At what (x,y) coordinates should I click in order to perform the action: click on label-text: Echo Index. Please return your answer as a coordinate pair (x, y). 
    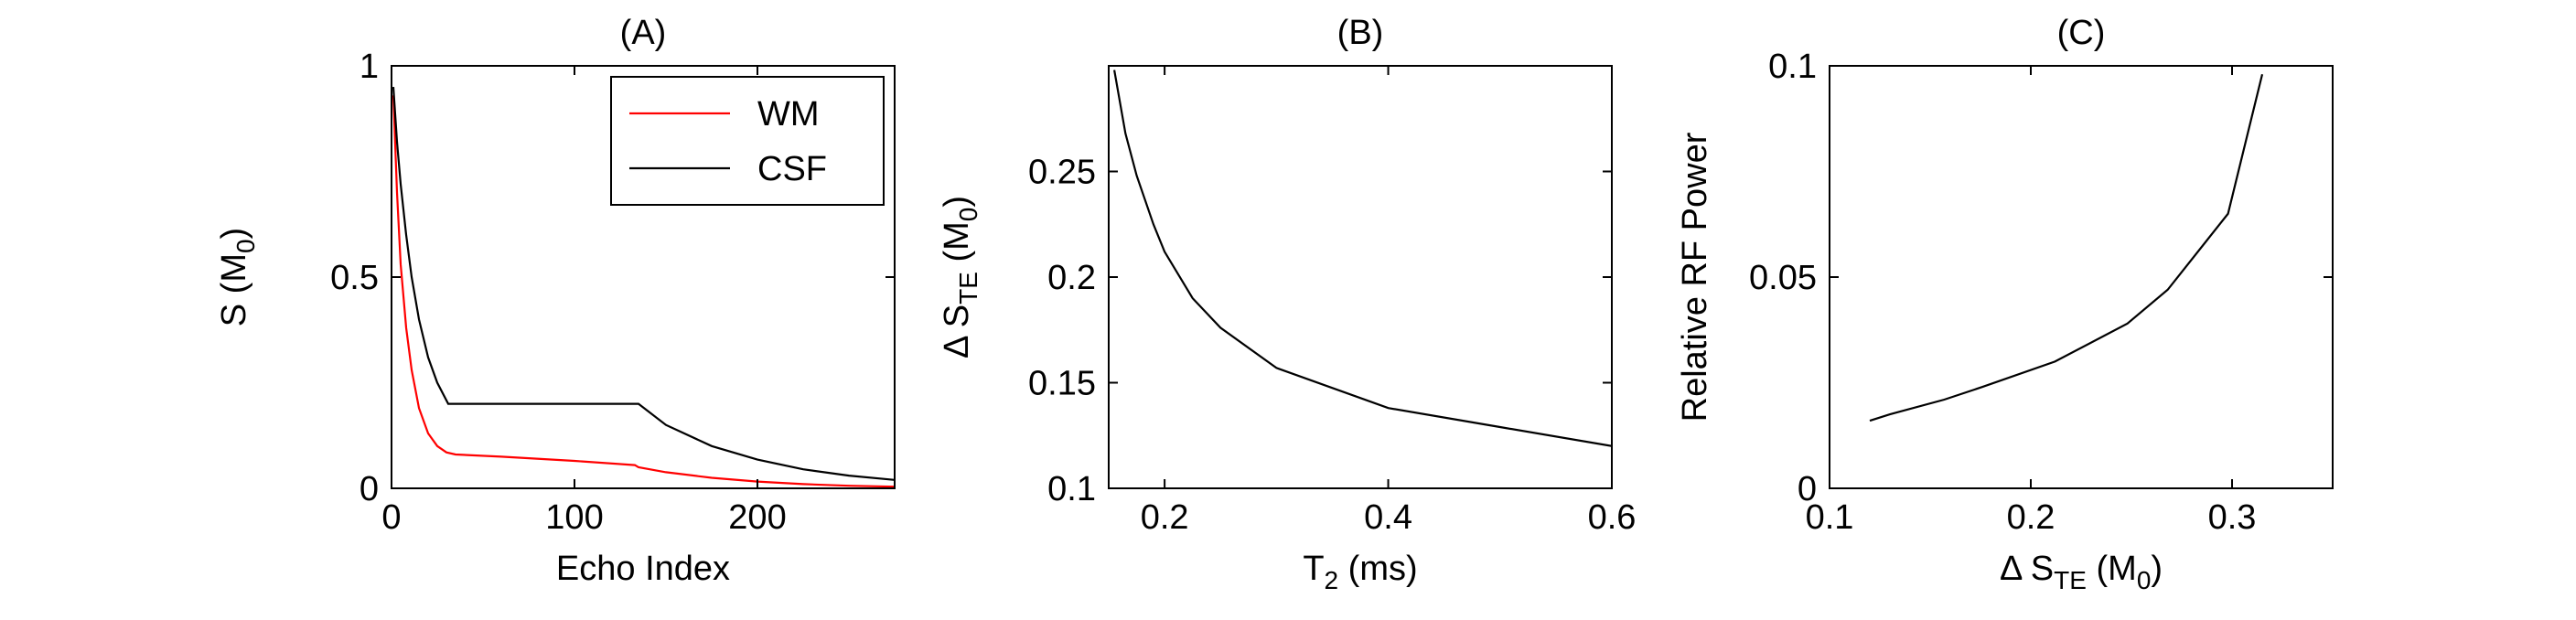
    Looking at the image, I should click on (643, 569).